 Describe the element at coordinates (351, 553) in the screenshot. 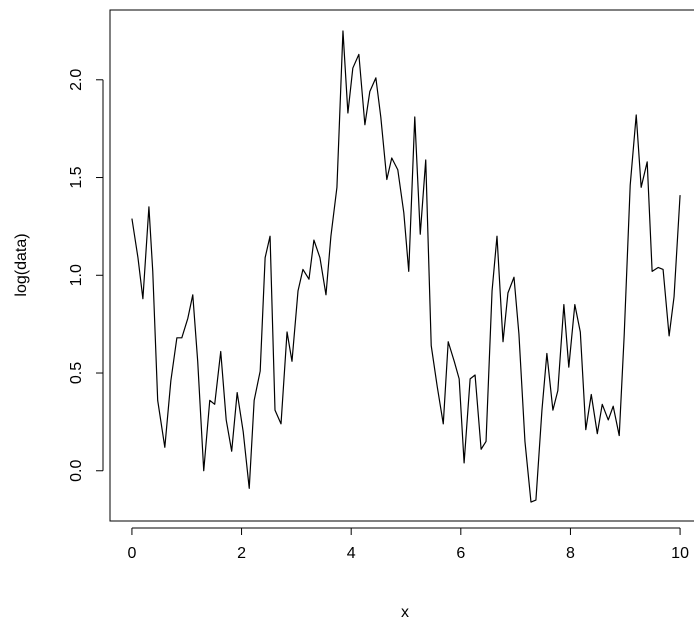

I see `x-tick-label: 4` at that location.